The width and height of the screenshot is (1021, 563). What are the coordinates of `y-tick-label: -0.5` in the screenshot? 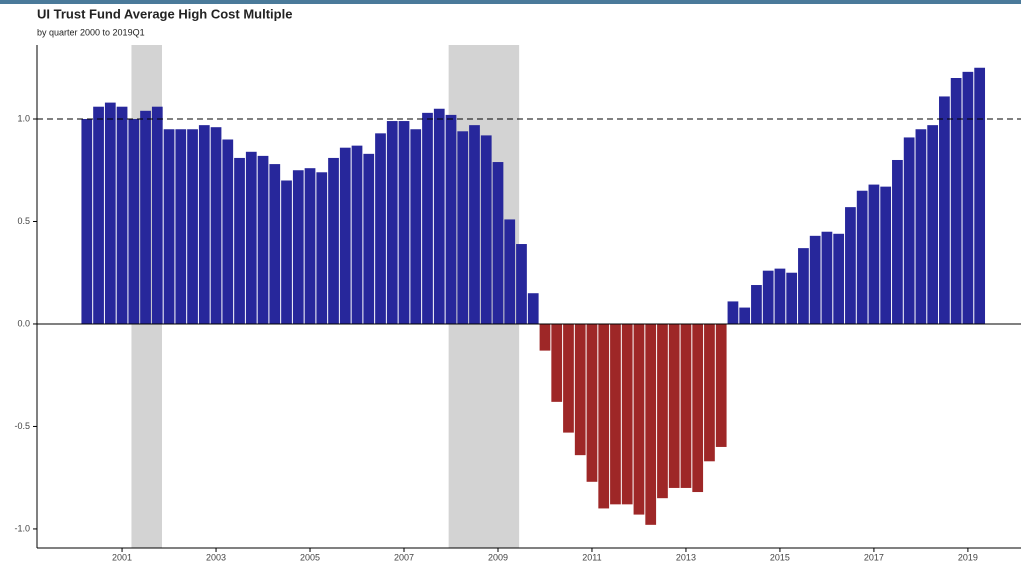 It's located at (22, 426).